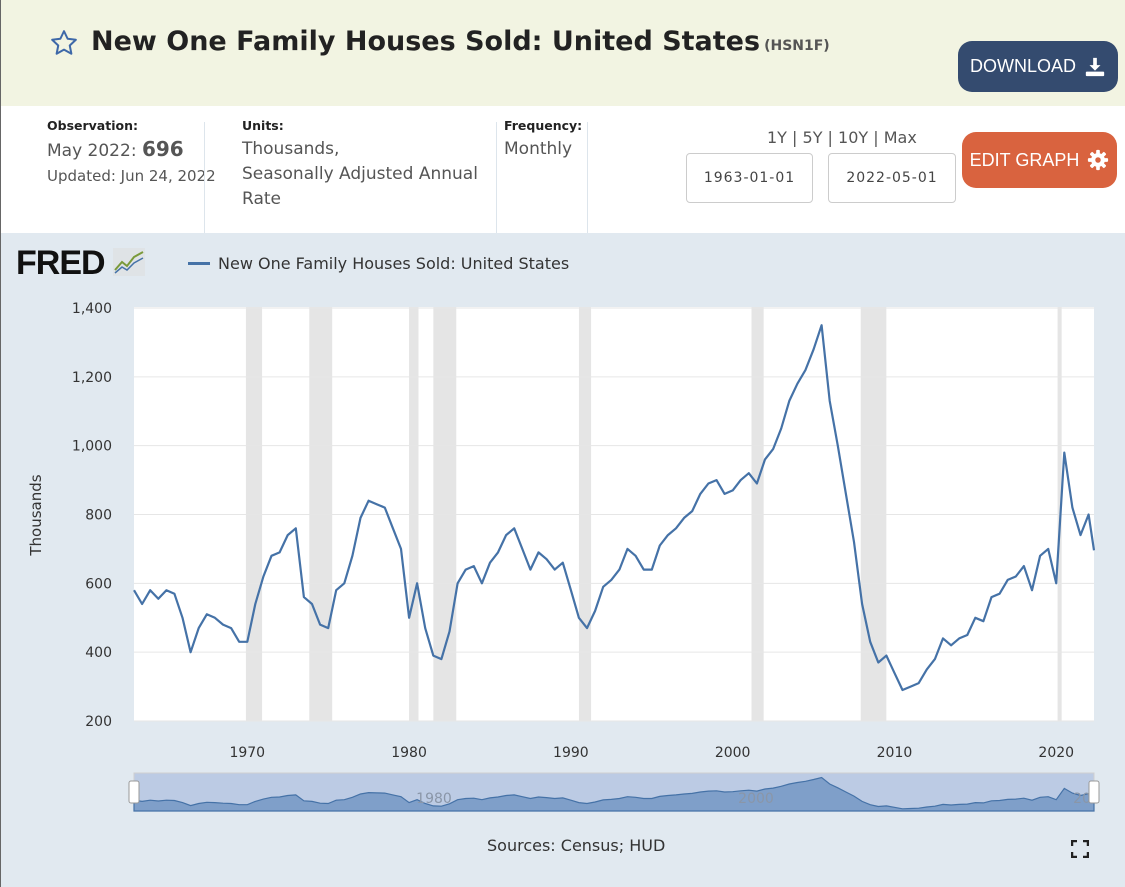 The height and width of the screenshot is (887, 1125). What do you see at coordinates (543, 125) in the screenshot?
I see `frequency-label: Frequency:` at bounding box center [543, 125].